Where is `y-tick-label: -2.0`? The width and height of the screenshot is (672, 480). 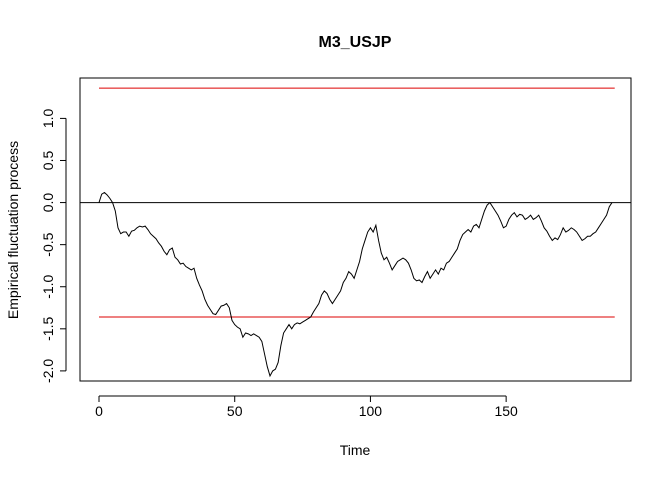 y-tick-label: -2.0 is located at coordinates (48, 371).